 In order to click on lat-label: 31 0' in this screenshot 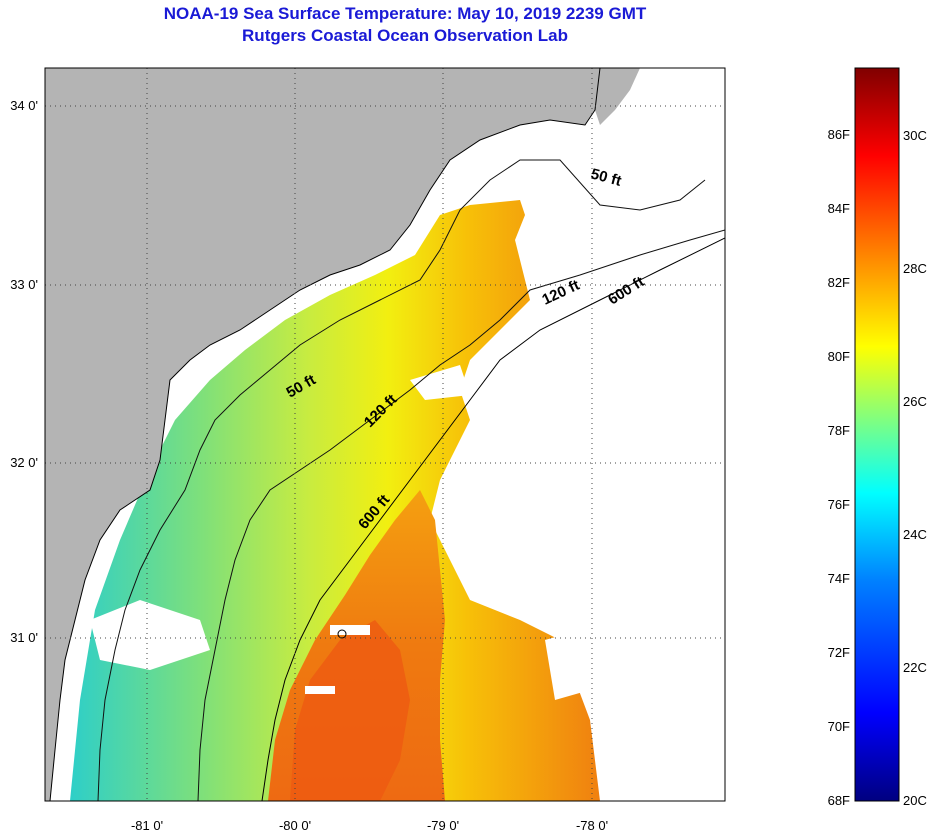, I will do `click(24, 637)`.